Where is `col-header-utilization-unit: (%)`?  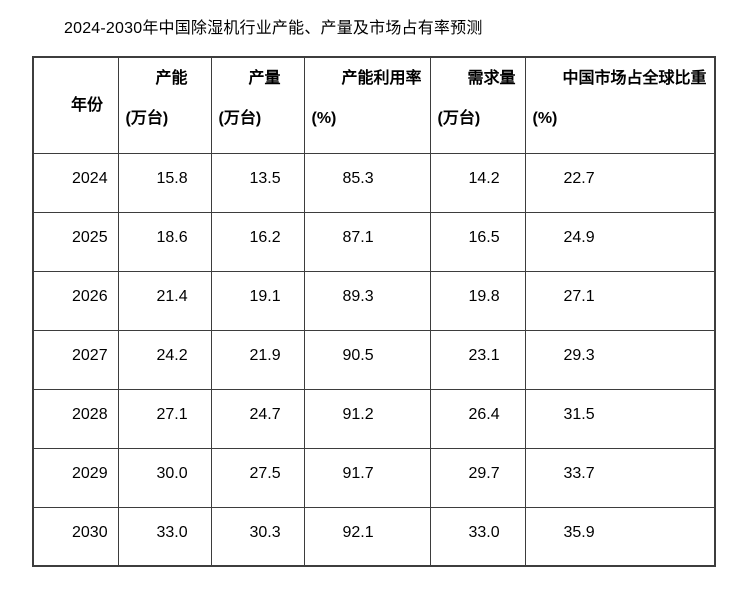
col-header-utilization-unit: (%) is located at coordinates (324, 118).